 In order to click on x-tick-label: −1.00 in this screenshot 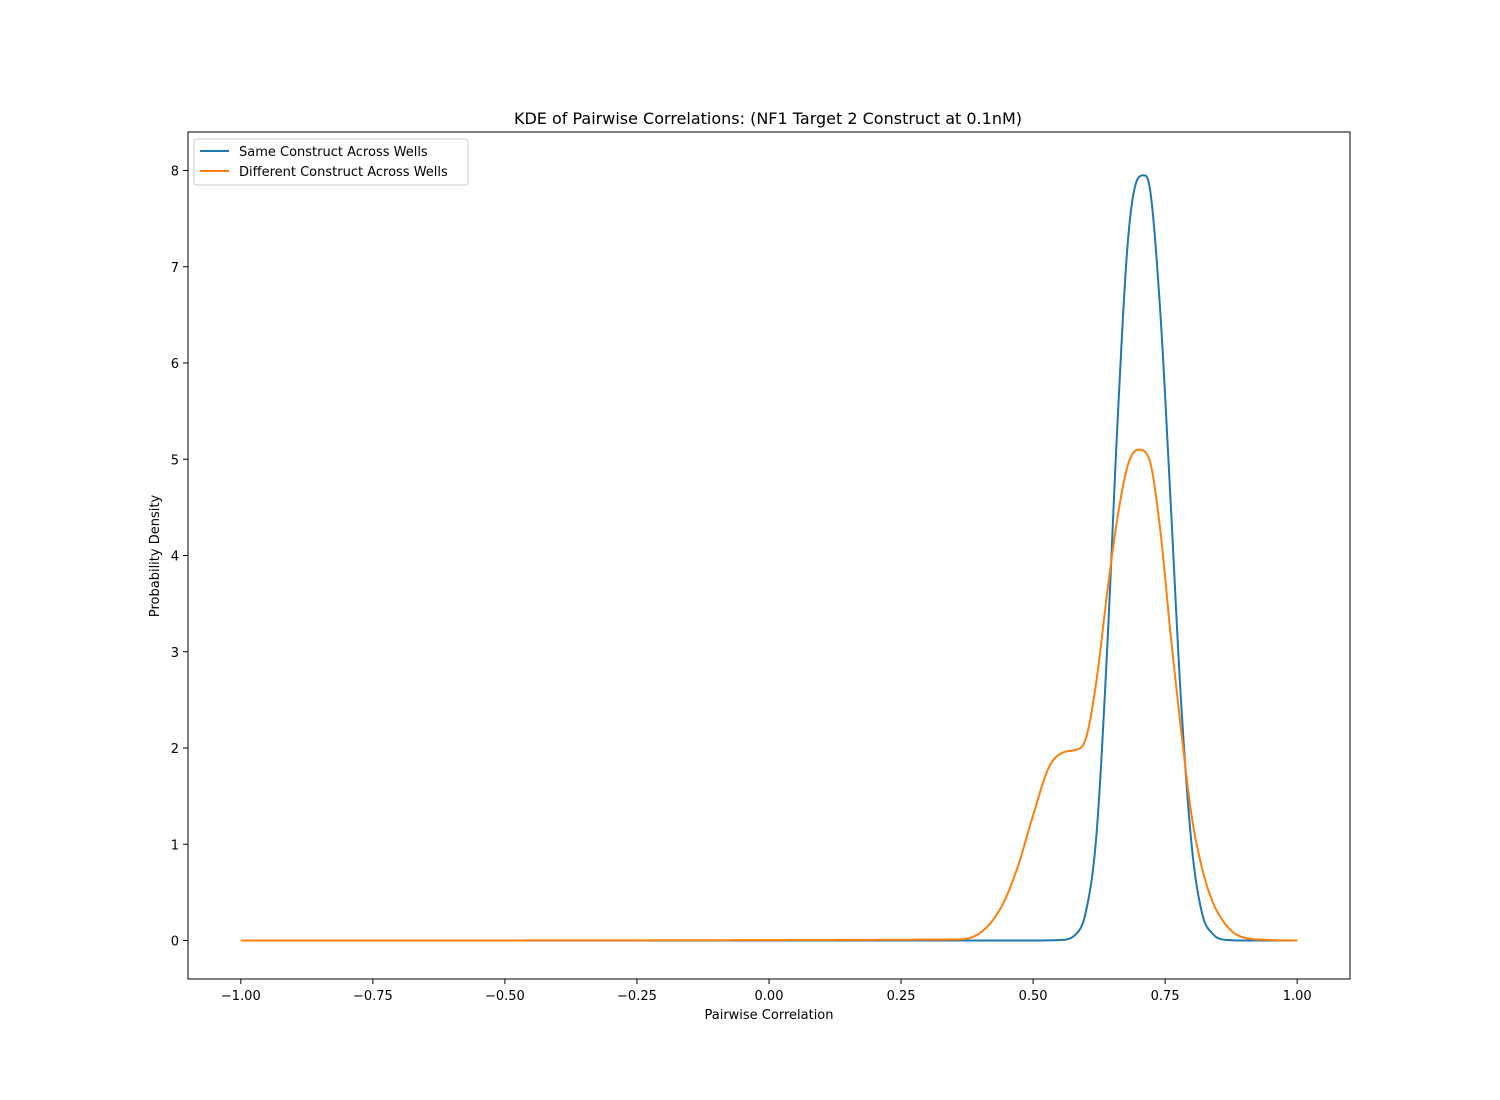, I will do `click(241, 996)`.